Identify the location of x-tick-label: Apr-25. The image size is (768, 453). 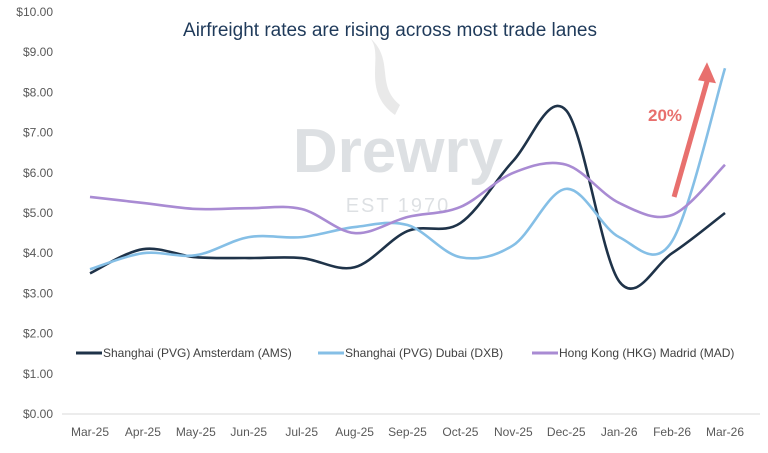
(143, 432).